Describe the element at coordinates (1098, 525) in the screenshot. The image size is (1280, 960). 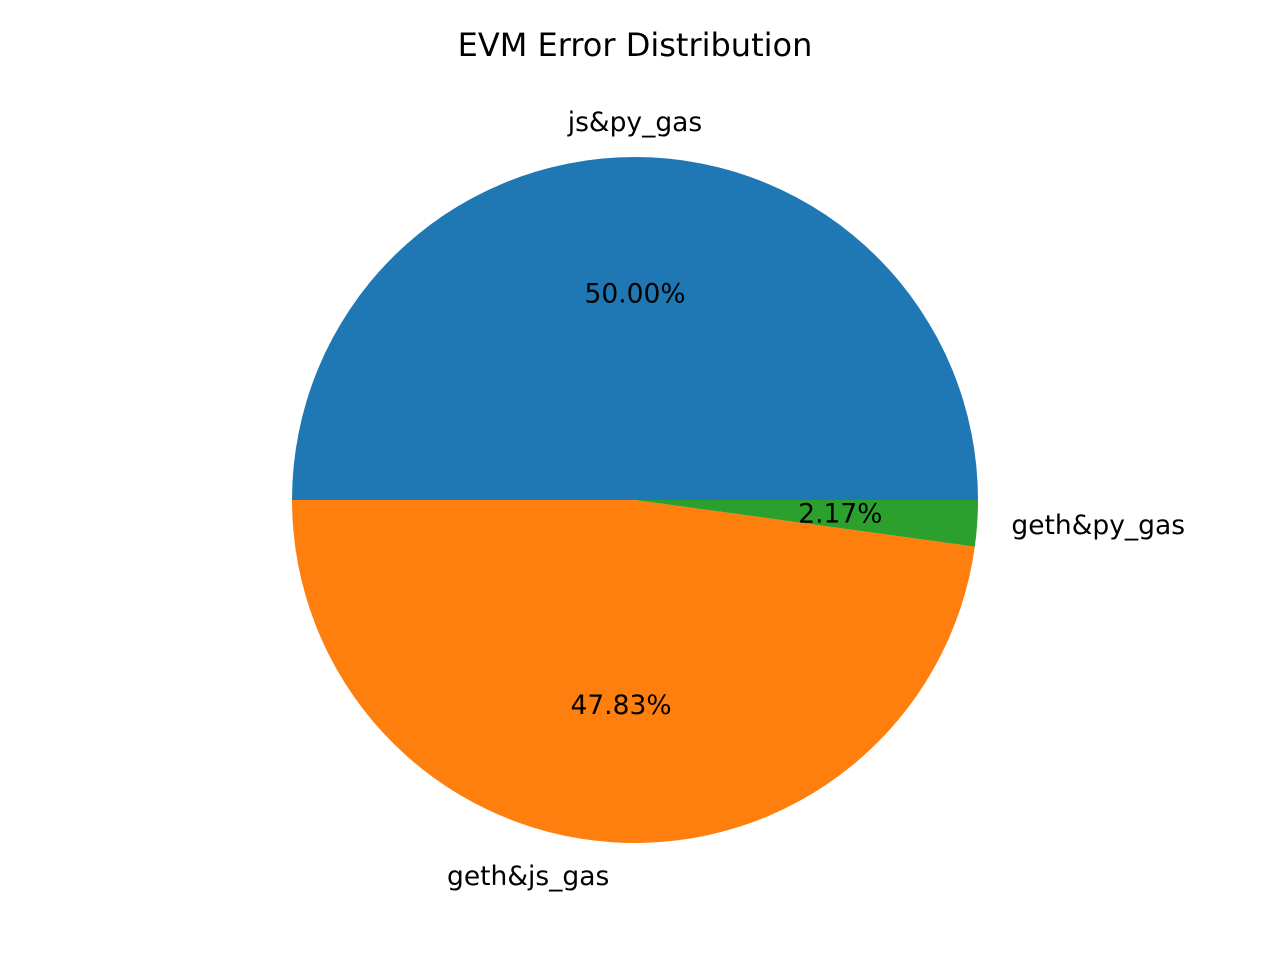
I see `slice-label: geth&py_gas` at that location.